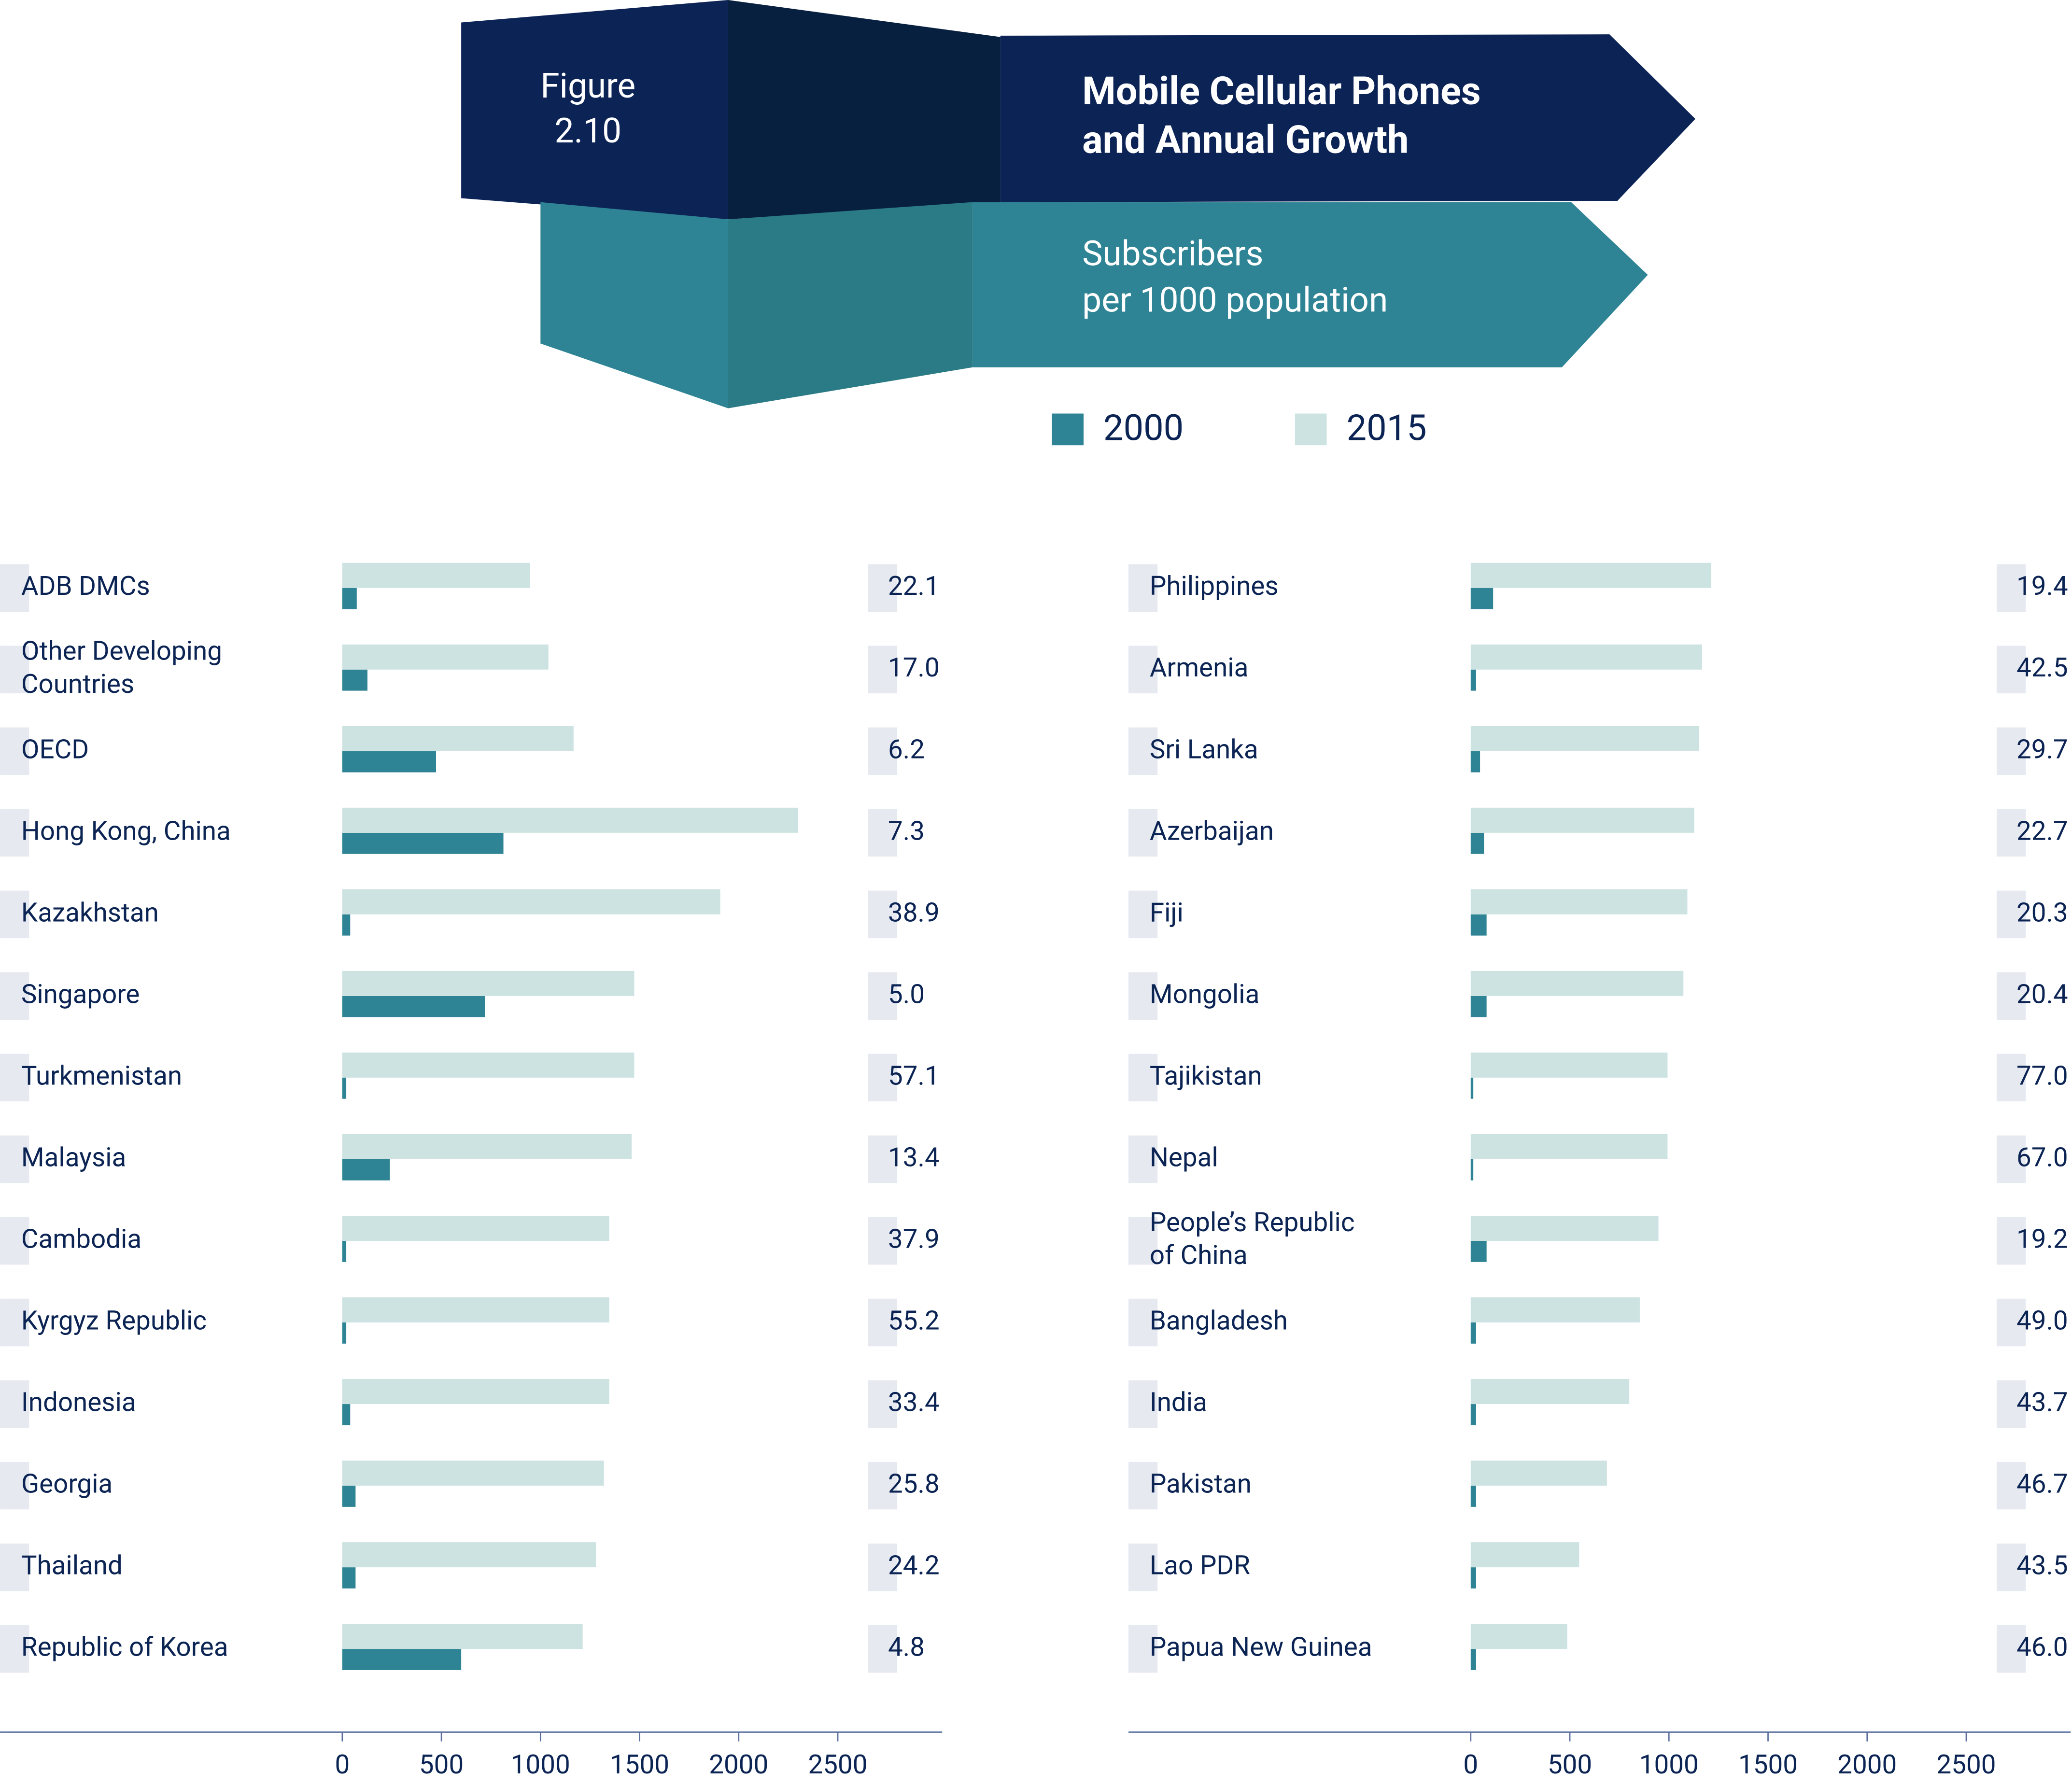  What do you see at coordinates (80, 995) in the screenshot?
I see `category-label: Singapore` at bounding box center [80, 995].